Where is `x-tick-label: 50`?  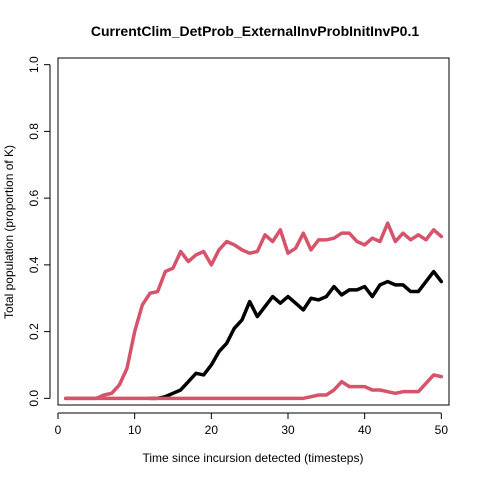 x-tick-label: 50 is located at coordinates (442, 430).